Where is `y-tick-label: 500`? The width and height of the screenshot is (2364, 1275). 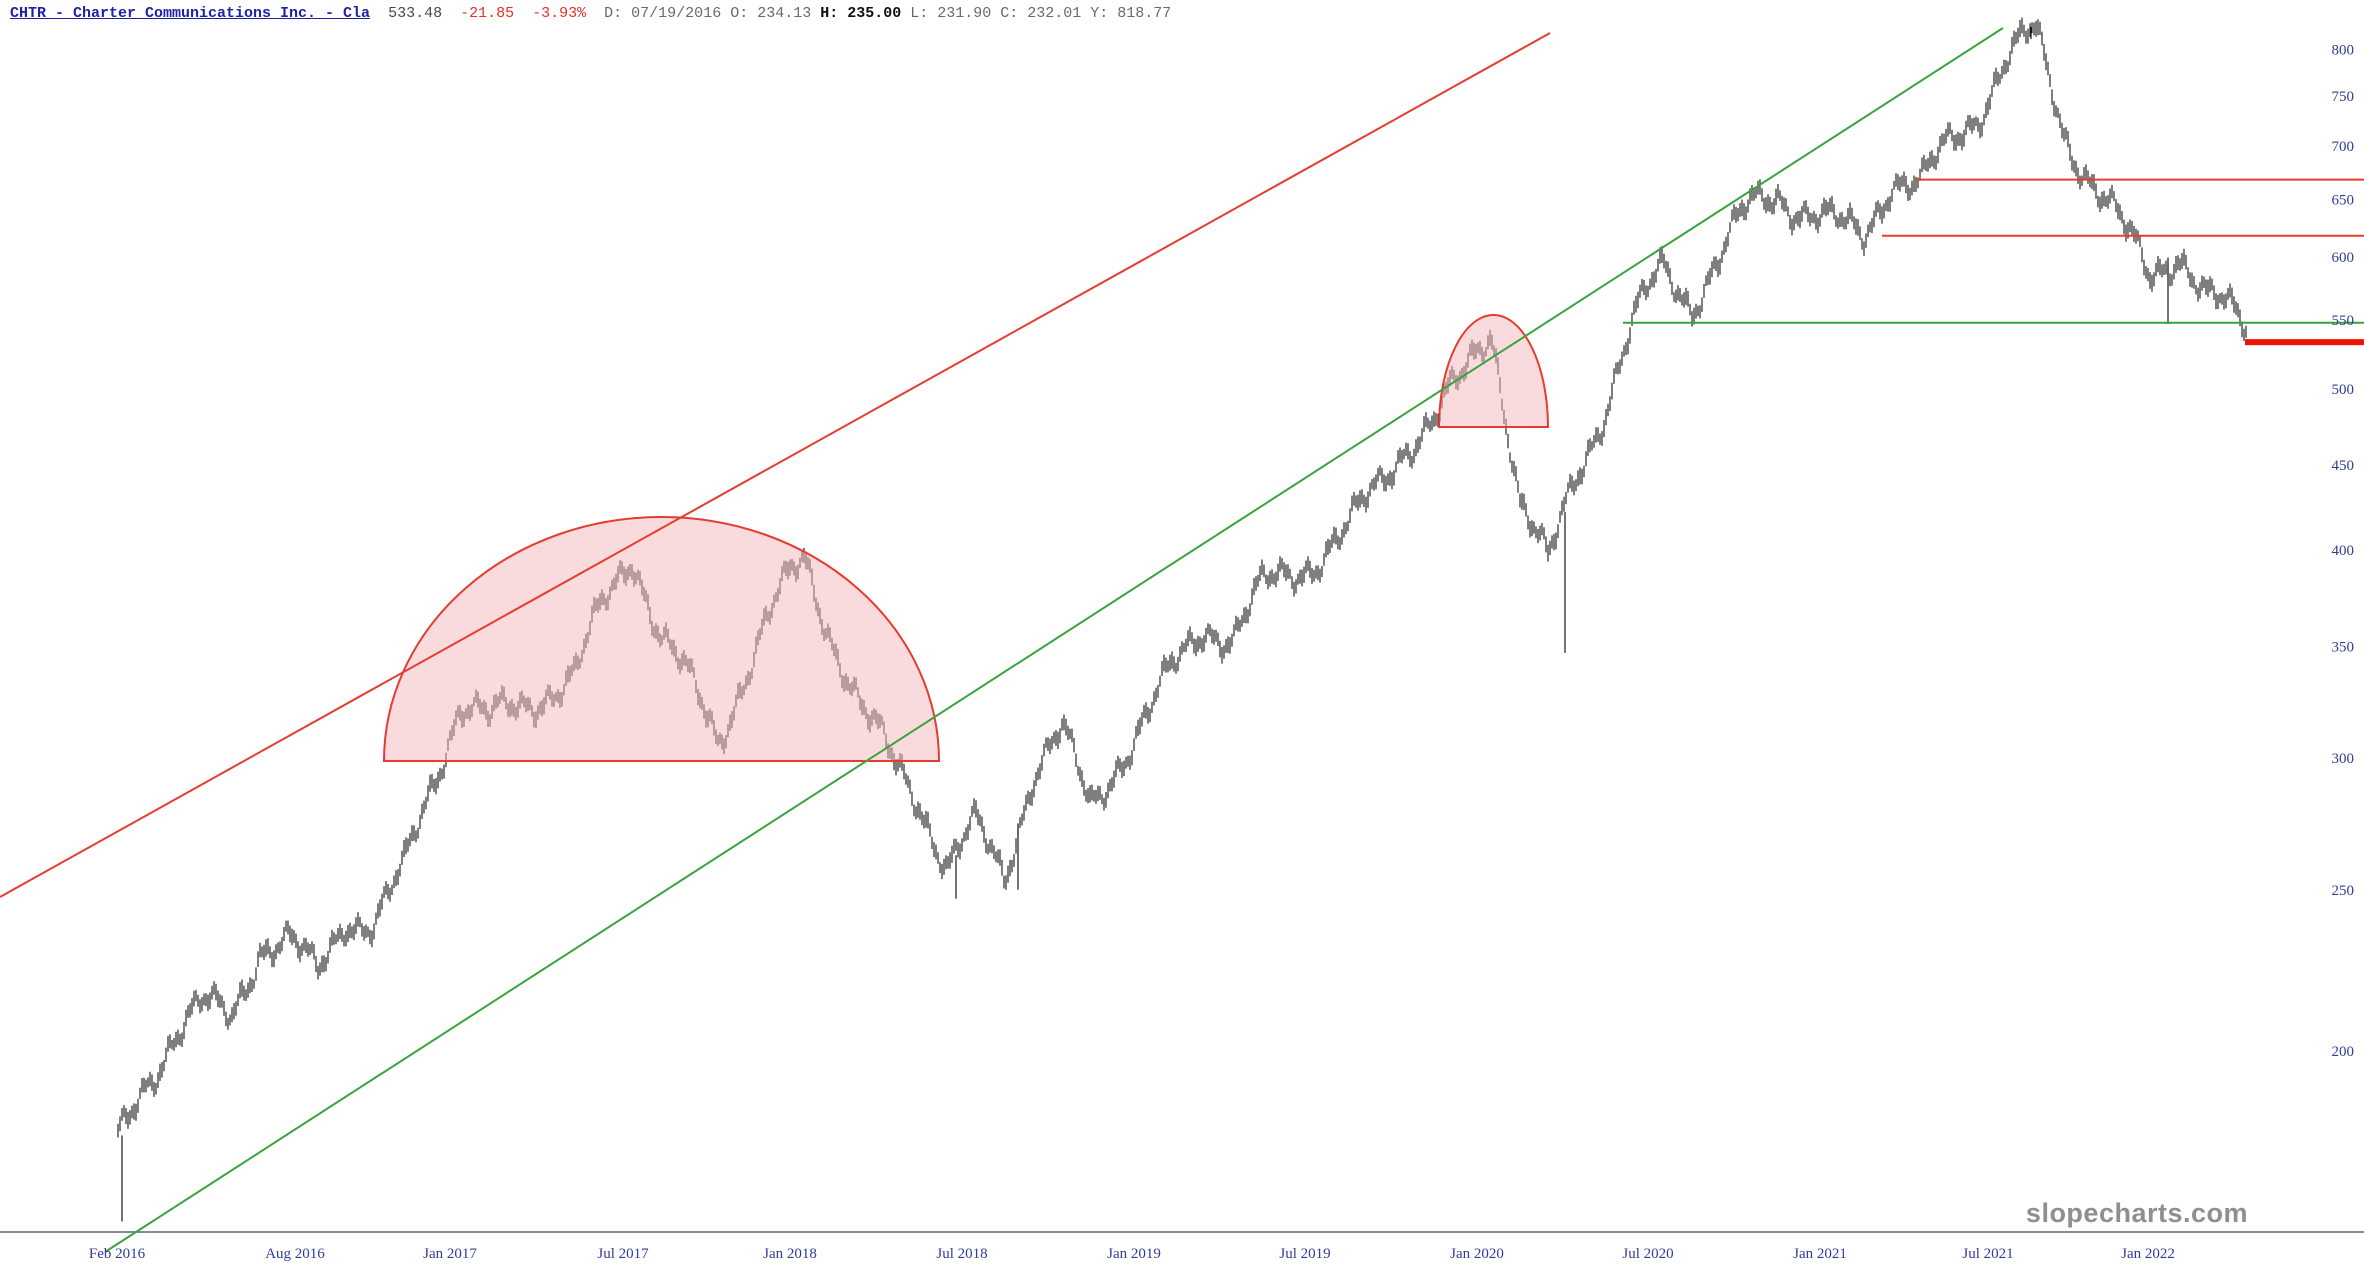
y-tick-label: 500 is located at coordinates (2343, 390).